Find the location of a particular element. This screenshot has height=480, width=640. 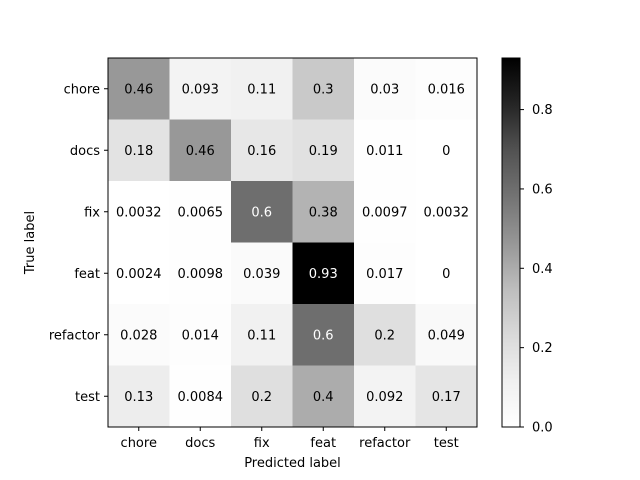

y-axis-ticks: chore docs fix feat refactor test is located at coordinates (78, 243).